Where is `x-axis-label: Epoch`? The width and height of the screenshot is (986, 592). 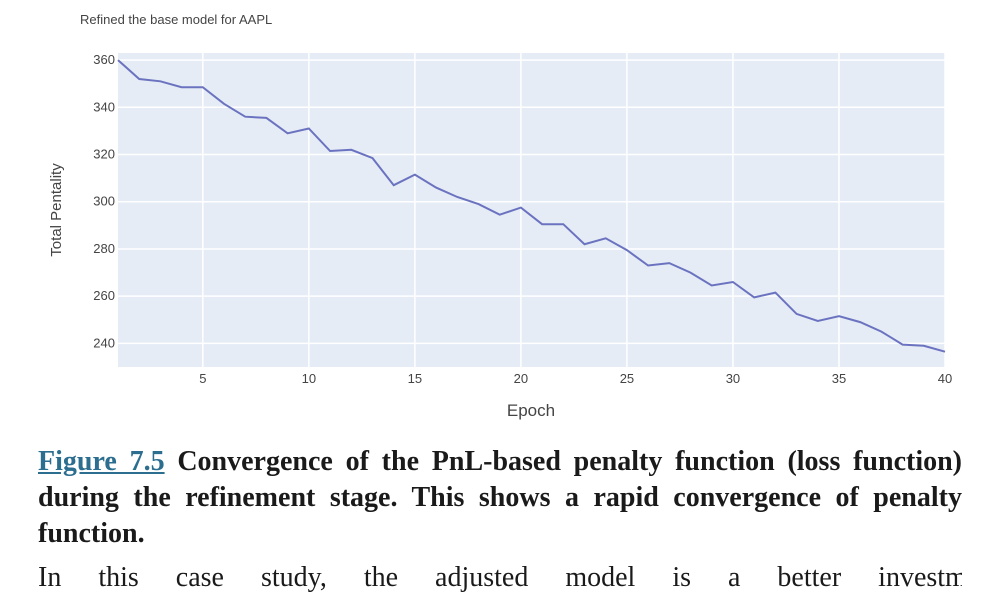
x-axis-label: Epoch is located at coordinates (531, 410).